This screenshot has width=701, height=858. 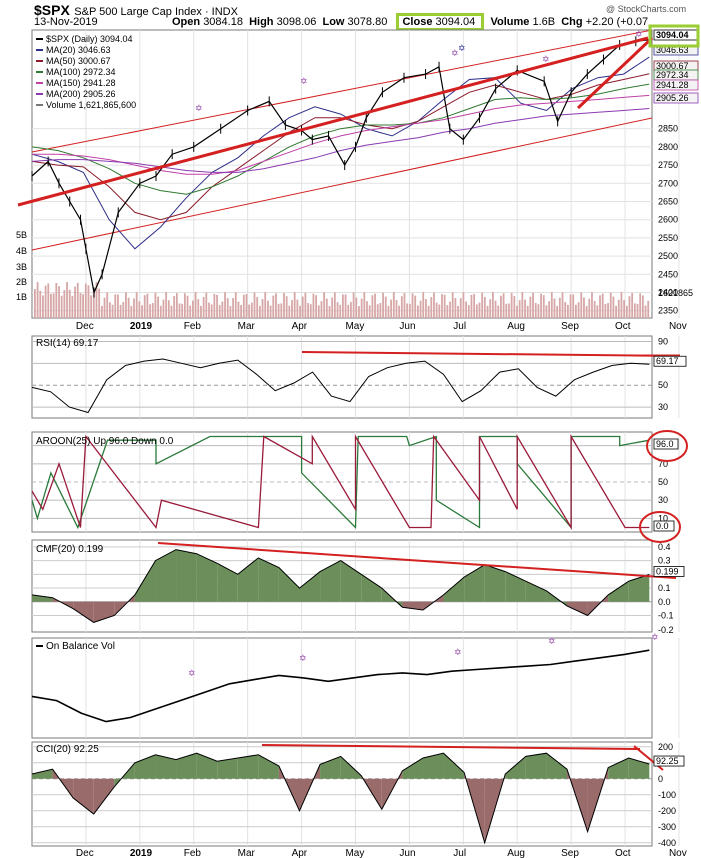 What do you see at coordinates (665, 444) in the screenshot?
I see `aroon-up-value: 96.0` at bounding box center [665, 444].